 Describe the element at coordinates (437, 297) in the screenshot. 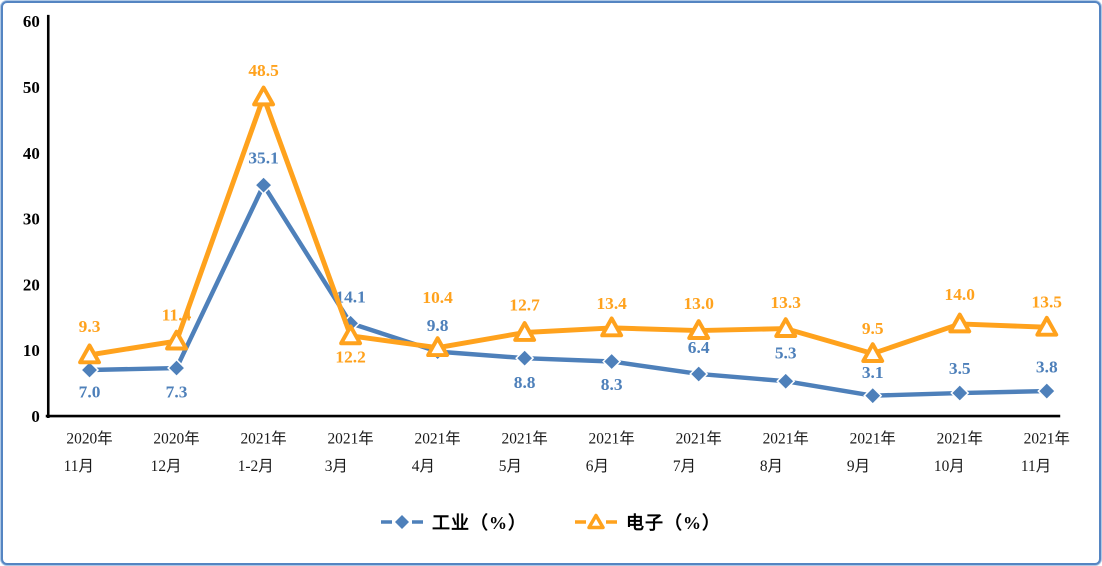

I see `svg-text: 10.4` at that location.